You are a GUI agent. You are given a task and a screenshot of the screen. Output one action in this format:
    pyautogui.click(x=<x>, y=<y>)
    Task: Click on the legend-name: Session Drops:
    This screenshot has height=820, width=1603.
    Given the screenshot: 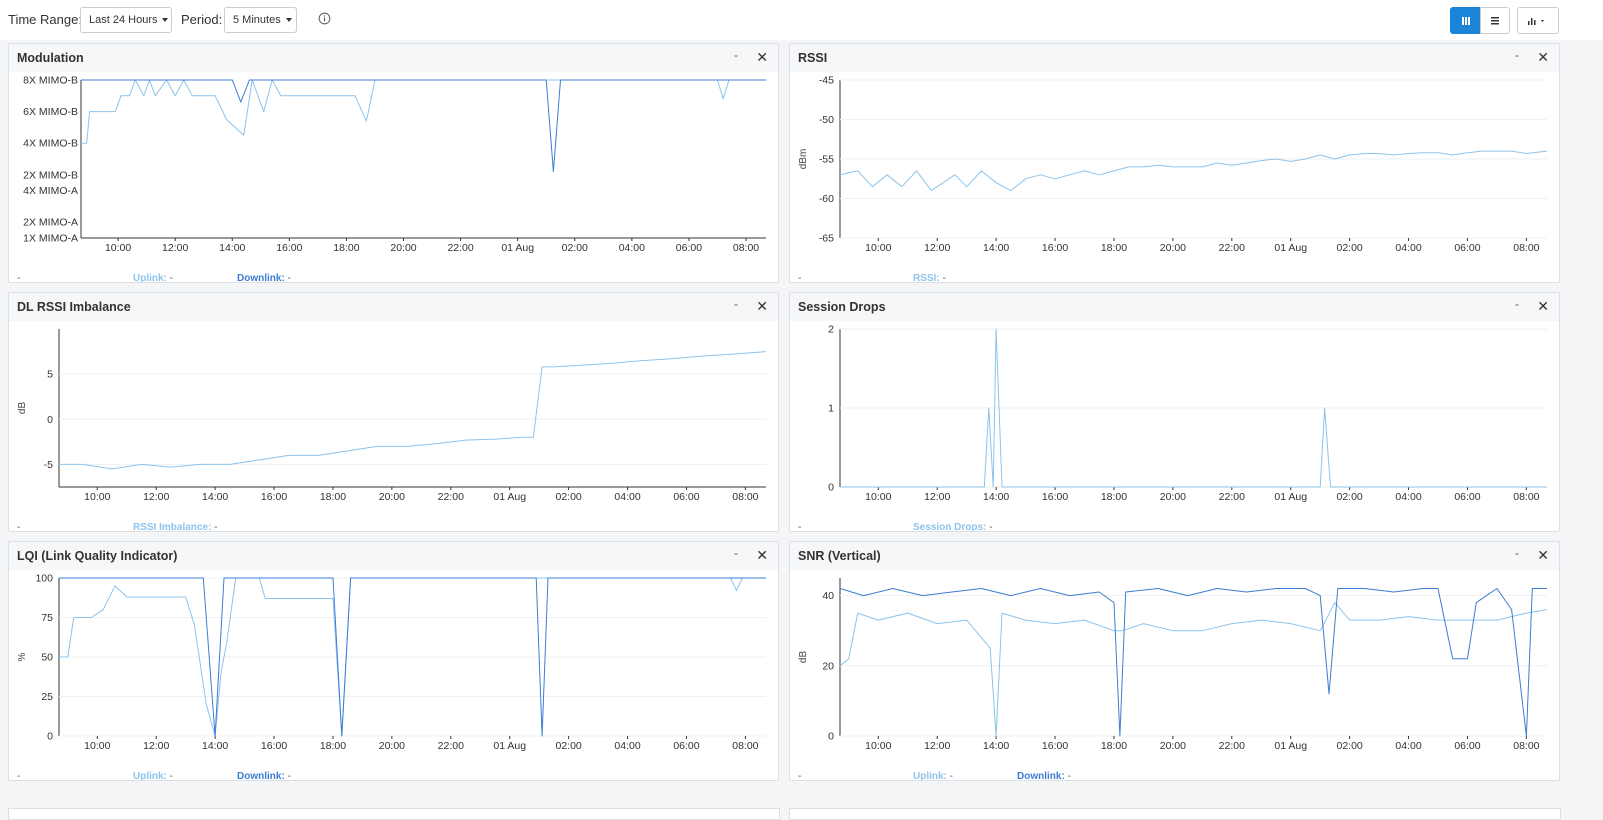 What is the action you would take?
    pyautogui.click(x=950, y=527)
    